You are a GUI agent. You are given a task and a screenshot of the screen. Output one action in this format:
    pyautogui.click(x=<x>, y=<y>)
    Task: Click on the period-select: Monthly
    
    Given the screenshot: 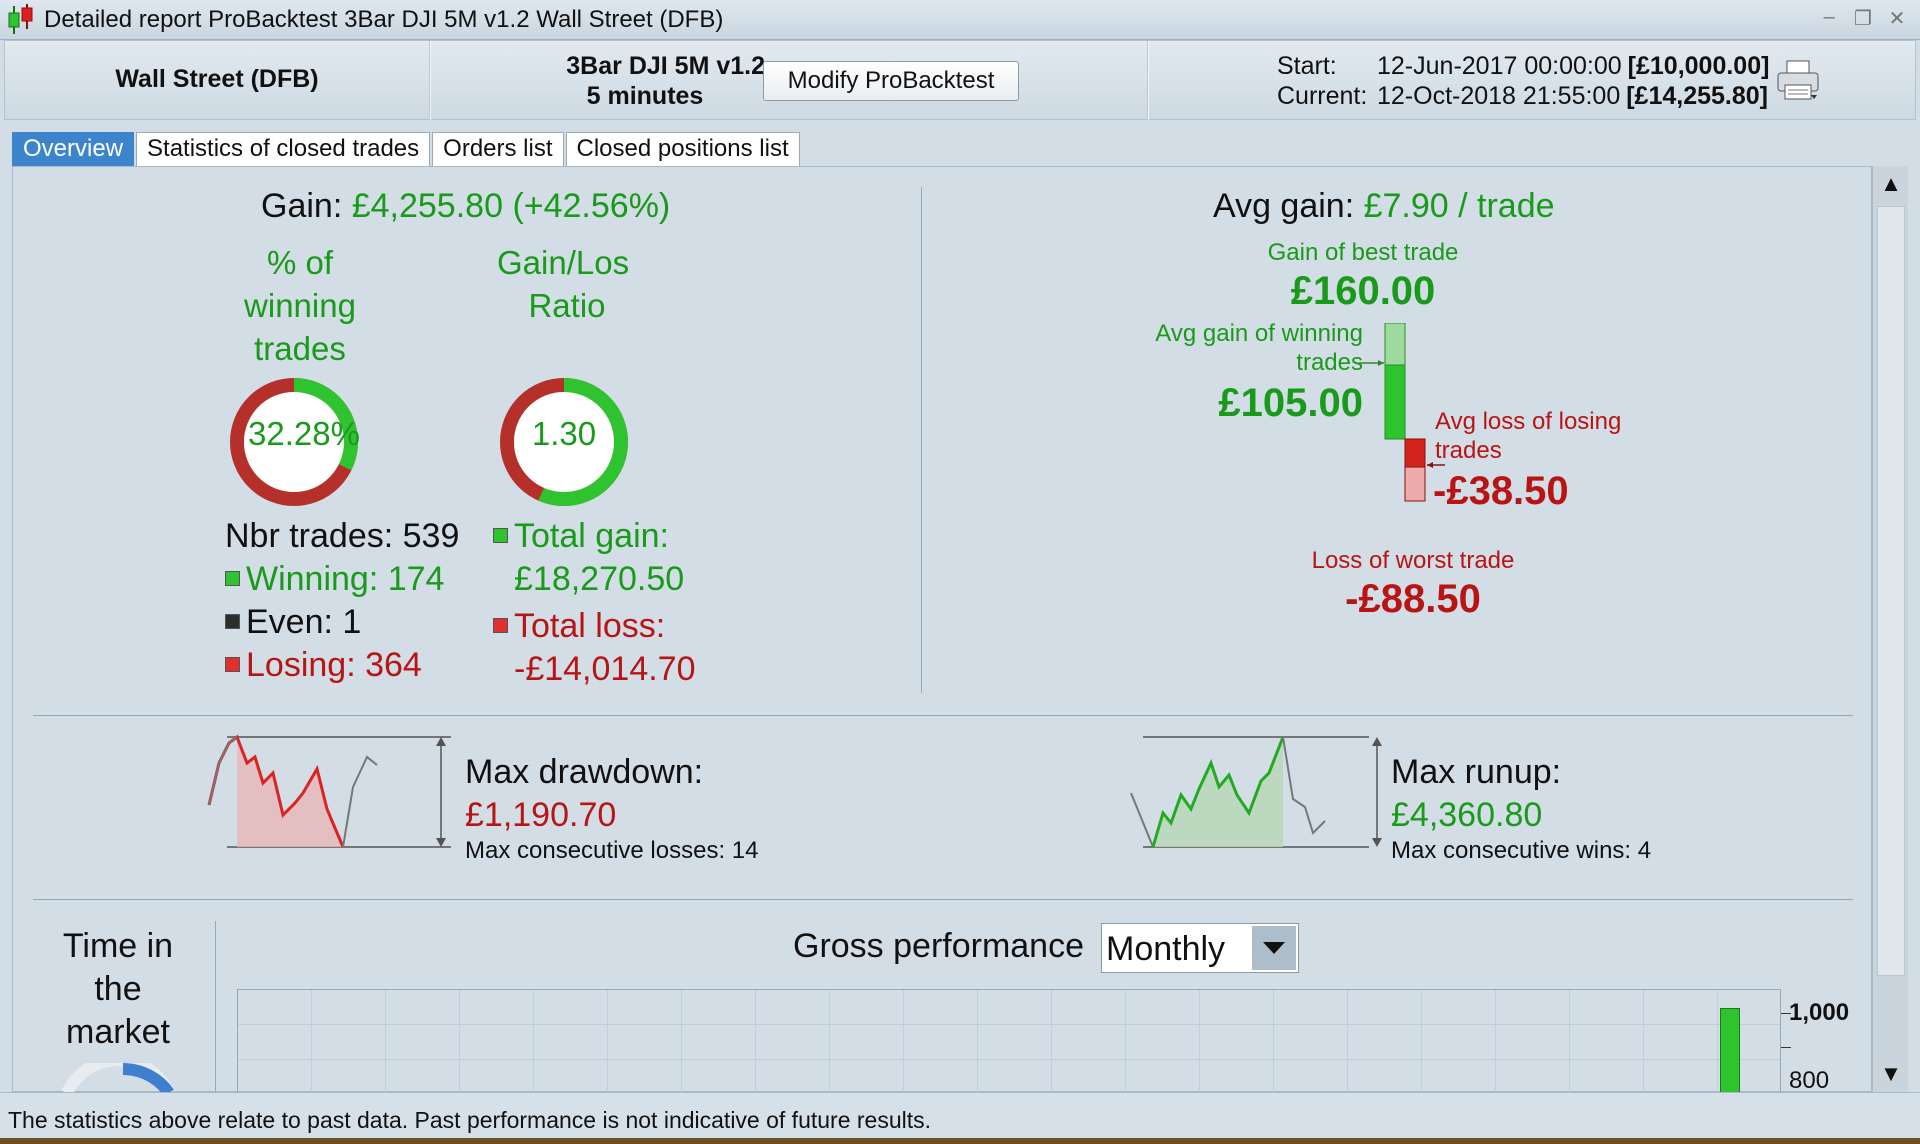 What is the action you would take?
    pyautogui.click(x=1200, y=948)
    